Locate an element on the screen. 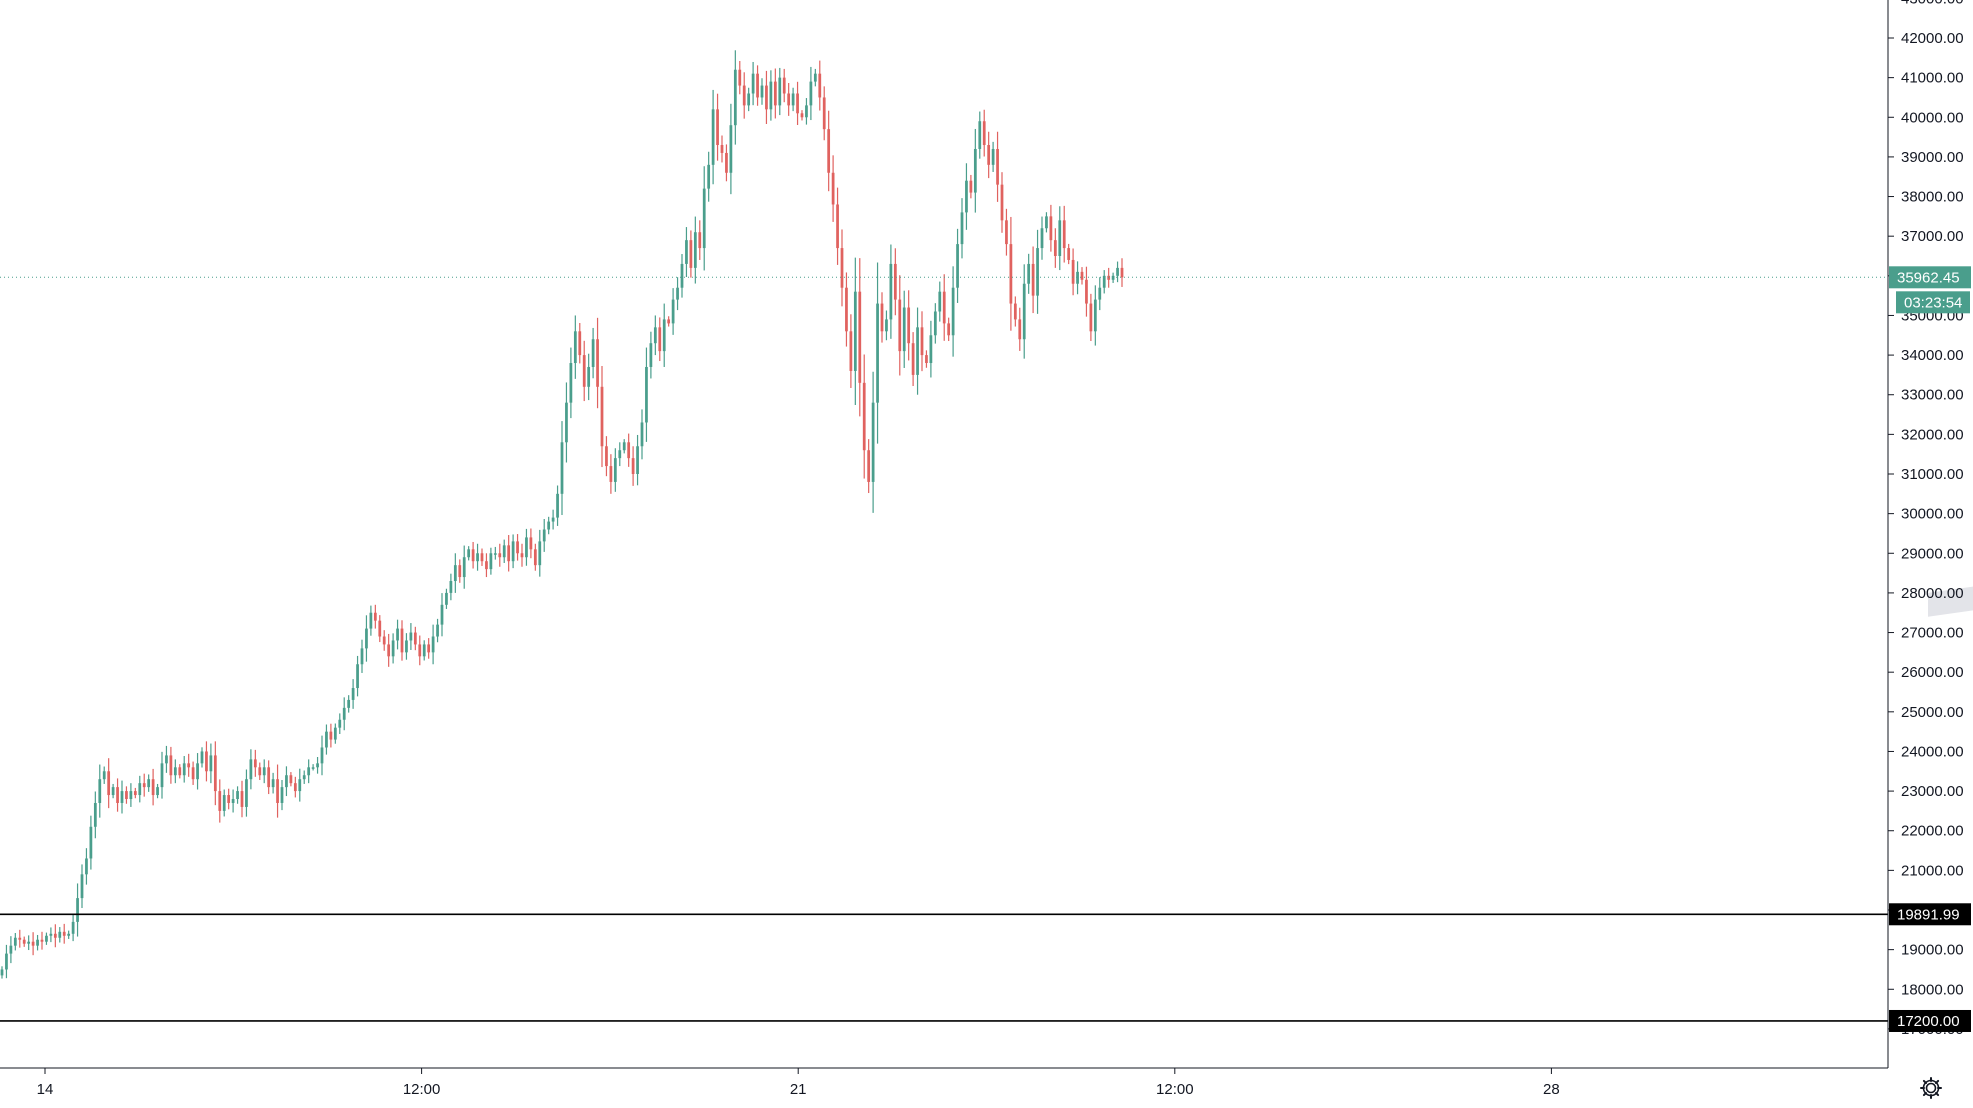 The width and height of the screenshot is (1973, 1108). settings-gear-icon is located at coordinates (1931, 1088).